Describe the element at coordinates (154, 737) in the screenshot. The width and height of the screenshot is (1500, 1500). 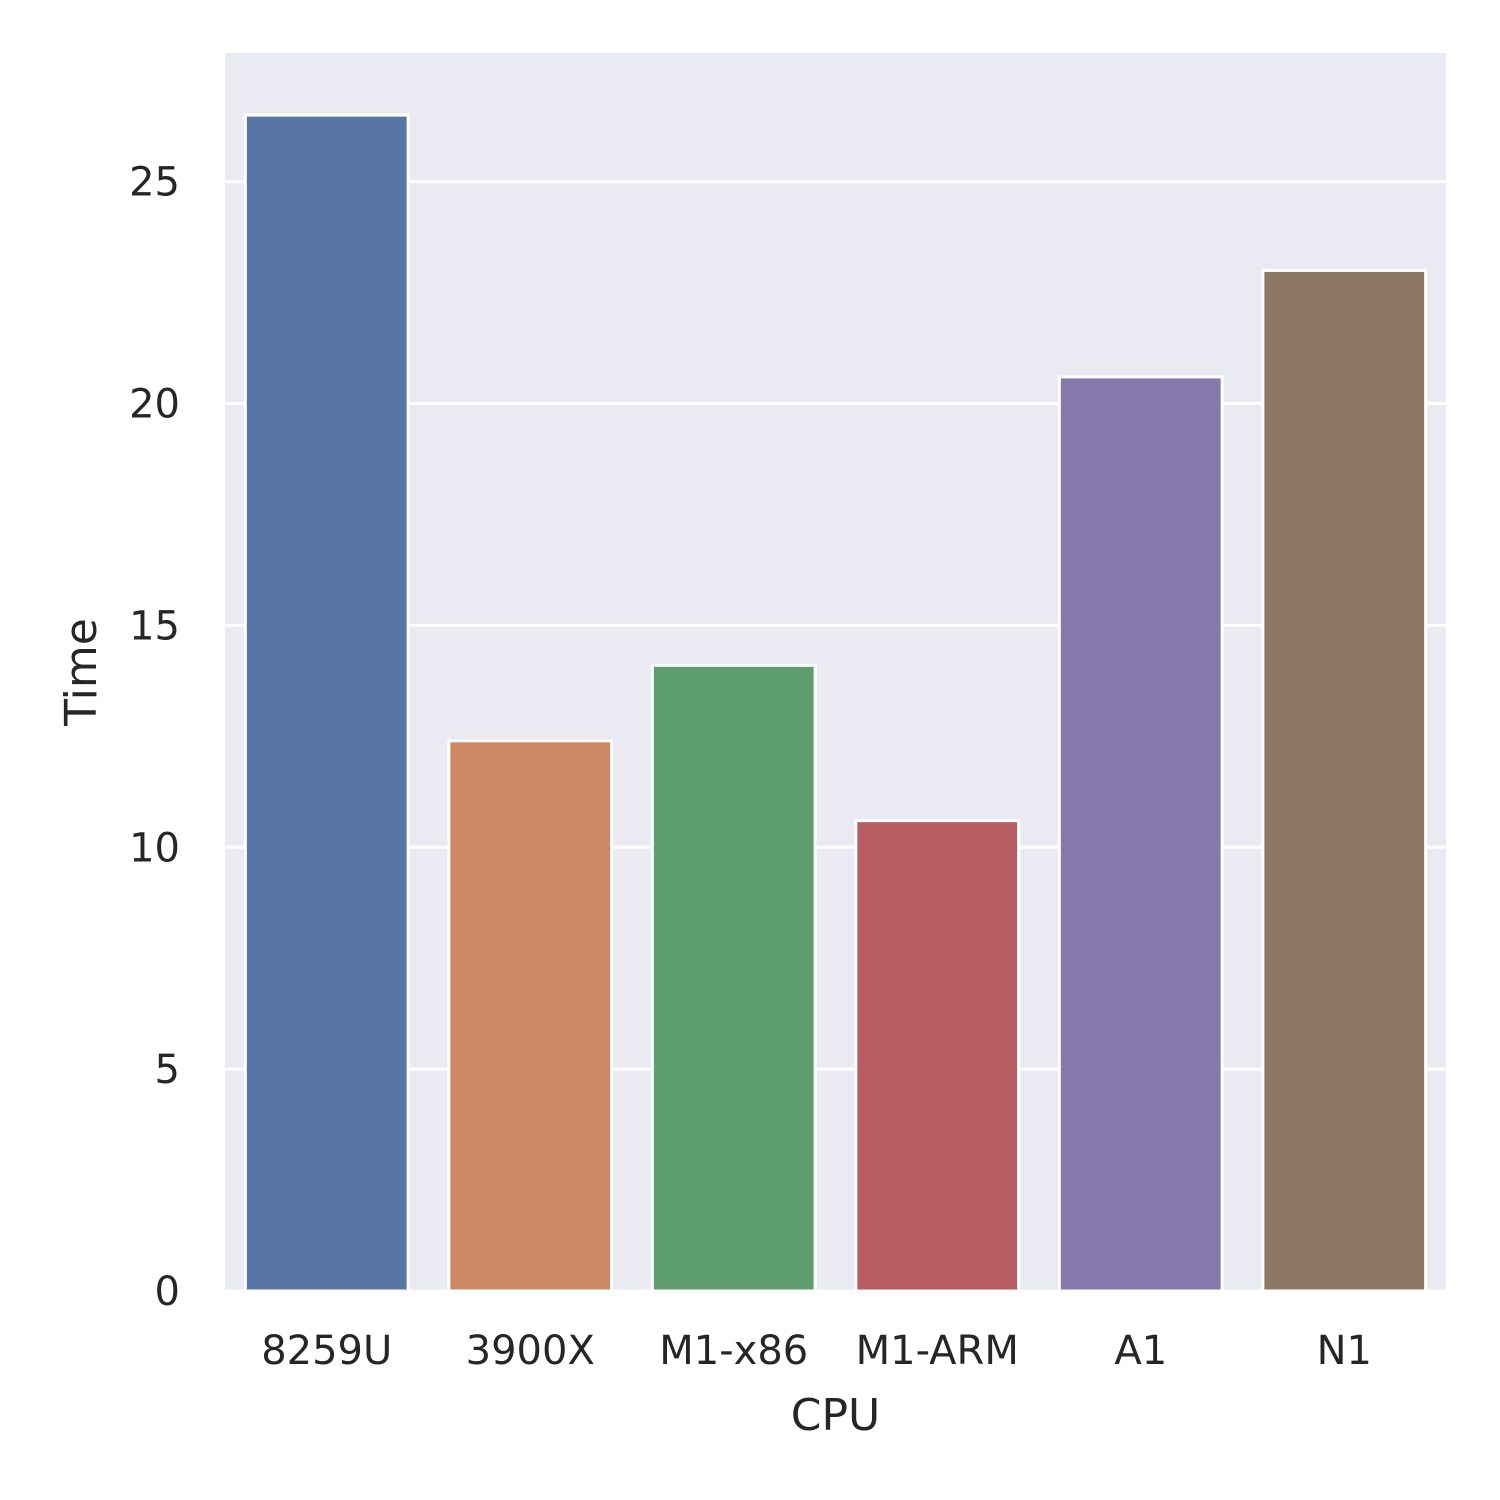
I see `y-axis-ticks: 0 5 10 15 20 25` at that location.